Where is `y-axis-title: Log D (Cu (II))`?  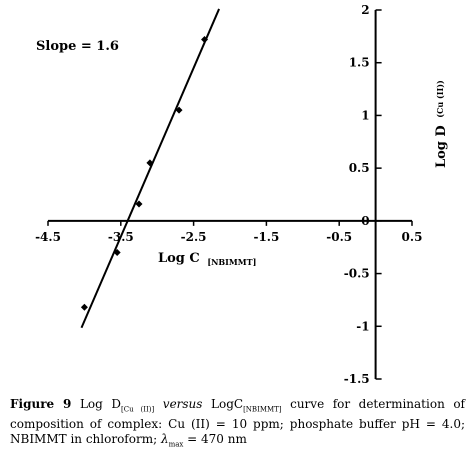
y-axis-title: Log D (Cu (II)) is located at coordinates (441, 124).